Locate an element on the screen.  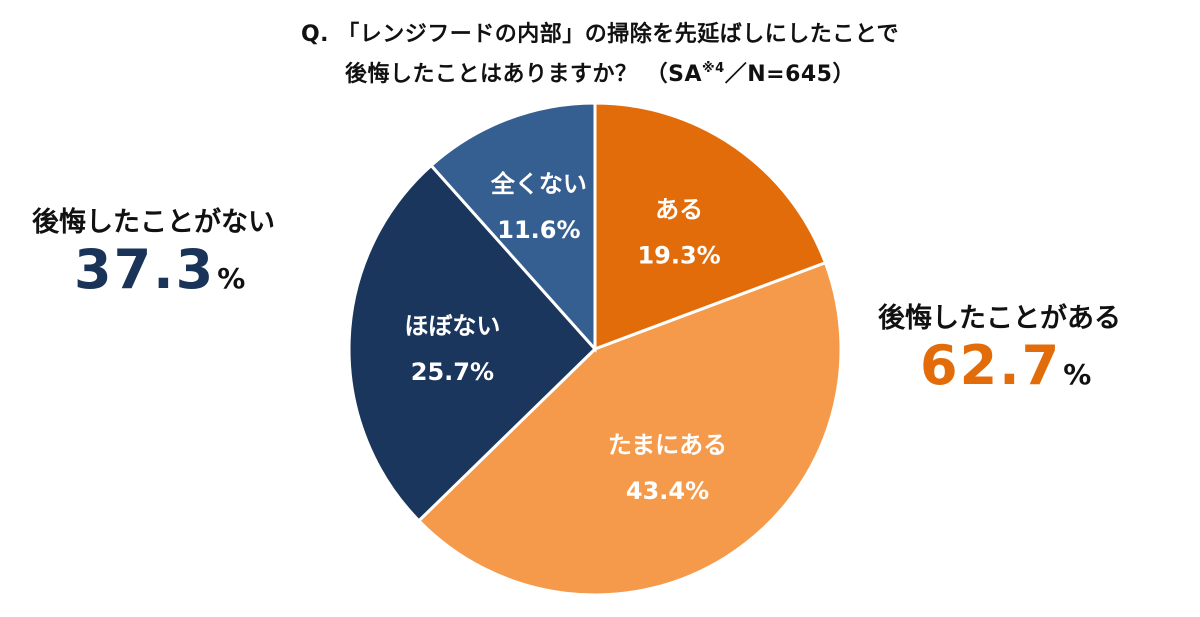
slice-label-2: ほぼない is located at coordinates (452, 326).